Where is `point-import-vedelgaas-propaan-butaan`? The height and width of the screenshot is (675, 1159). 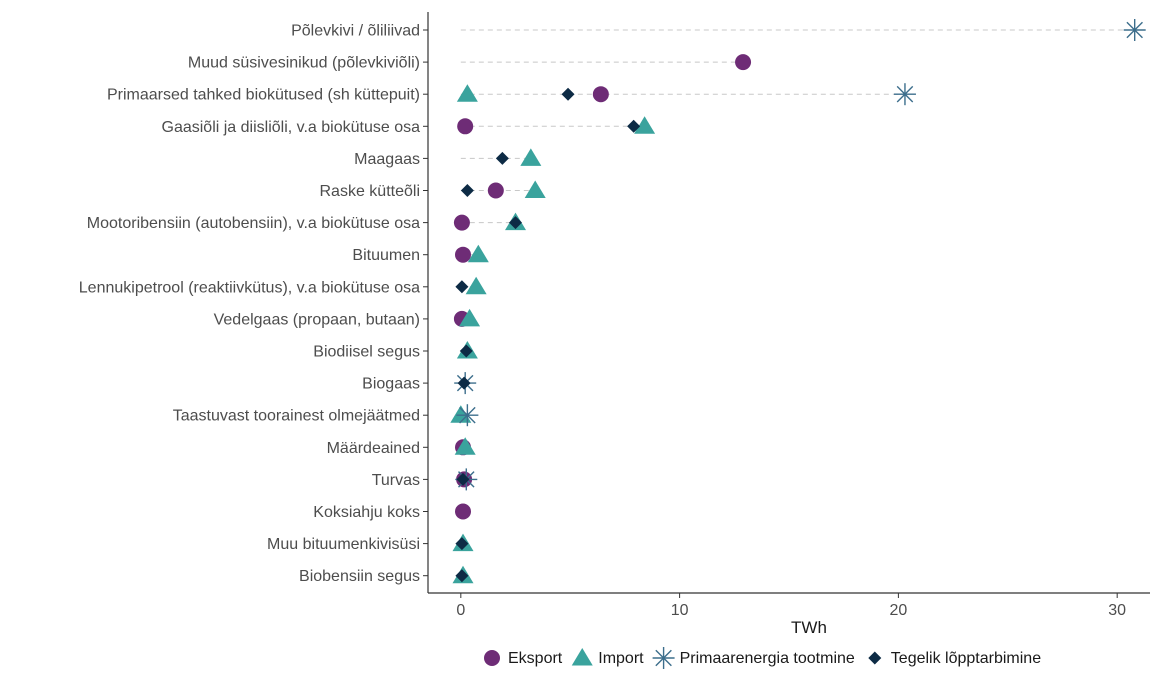 point-import-vedelgaas-propaan-butaan is located at coordinates (470, 317).